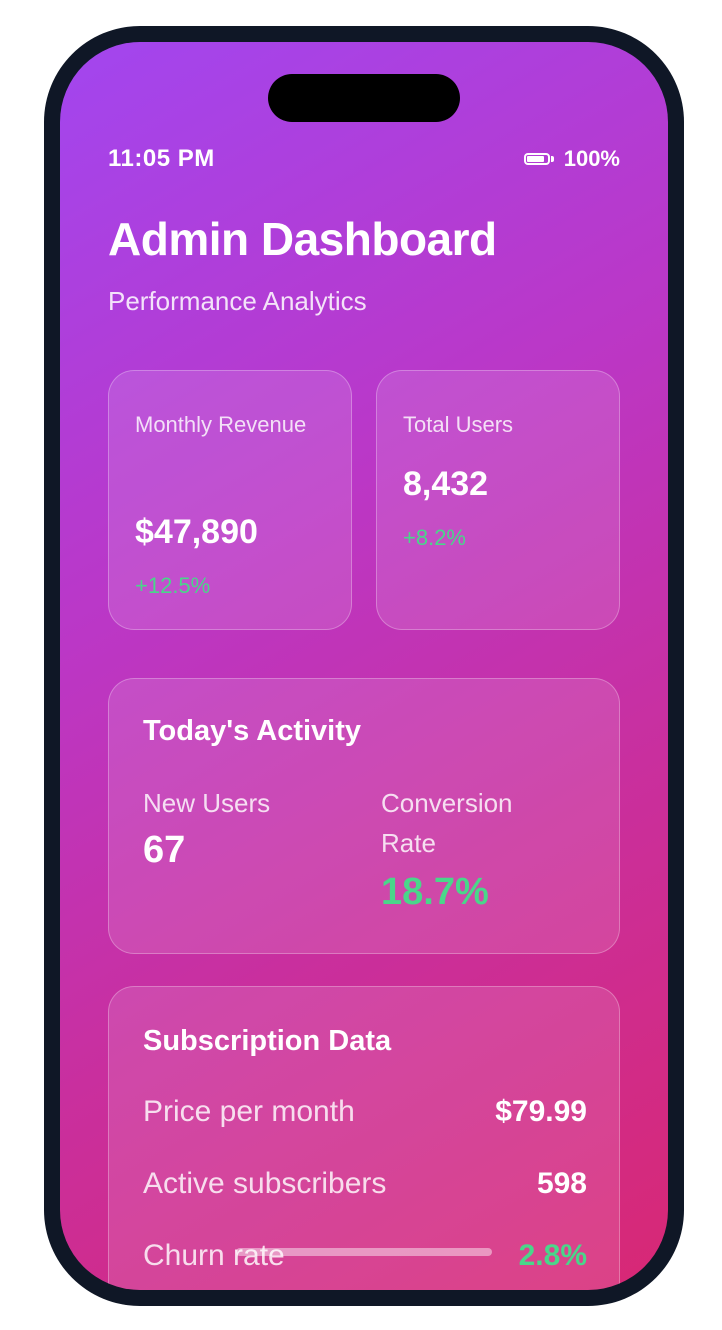 The width and height of the screenshot is (722, 1330). I want to click on stat-label: Monthly Revenue, so click(221, 424).